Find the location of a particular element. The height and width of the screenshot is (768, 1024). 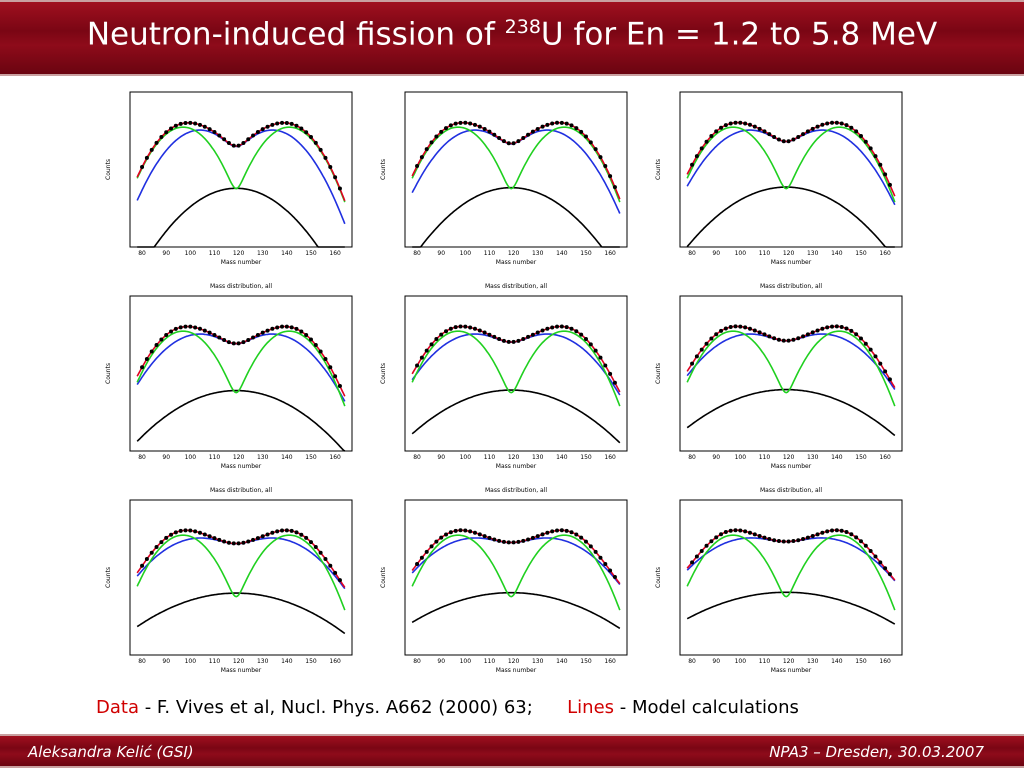

model-curve is located at coordinates (790, 217).